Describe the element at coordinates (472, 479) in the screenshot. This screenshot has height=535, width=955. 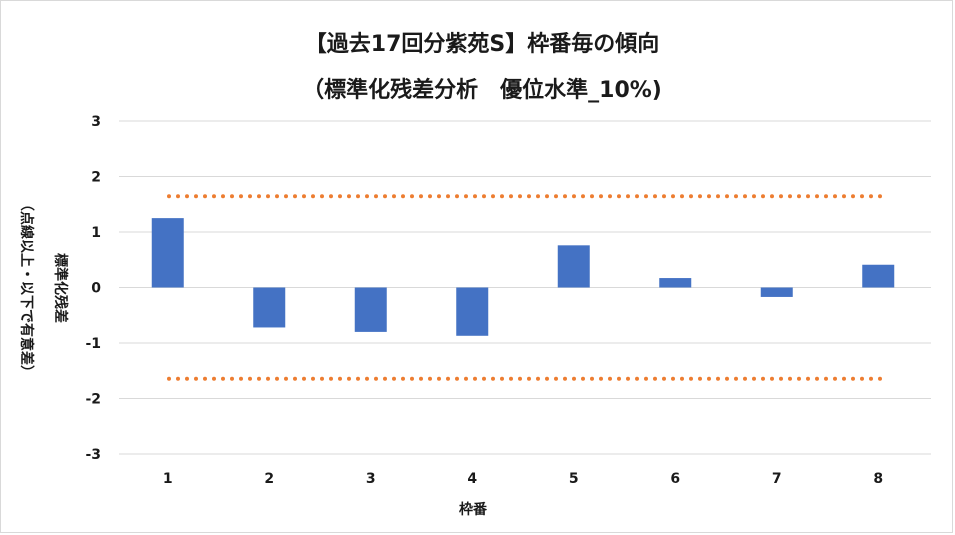
I see `x-tick-label: 4` at that location.